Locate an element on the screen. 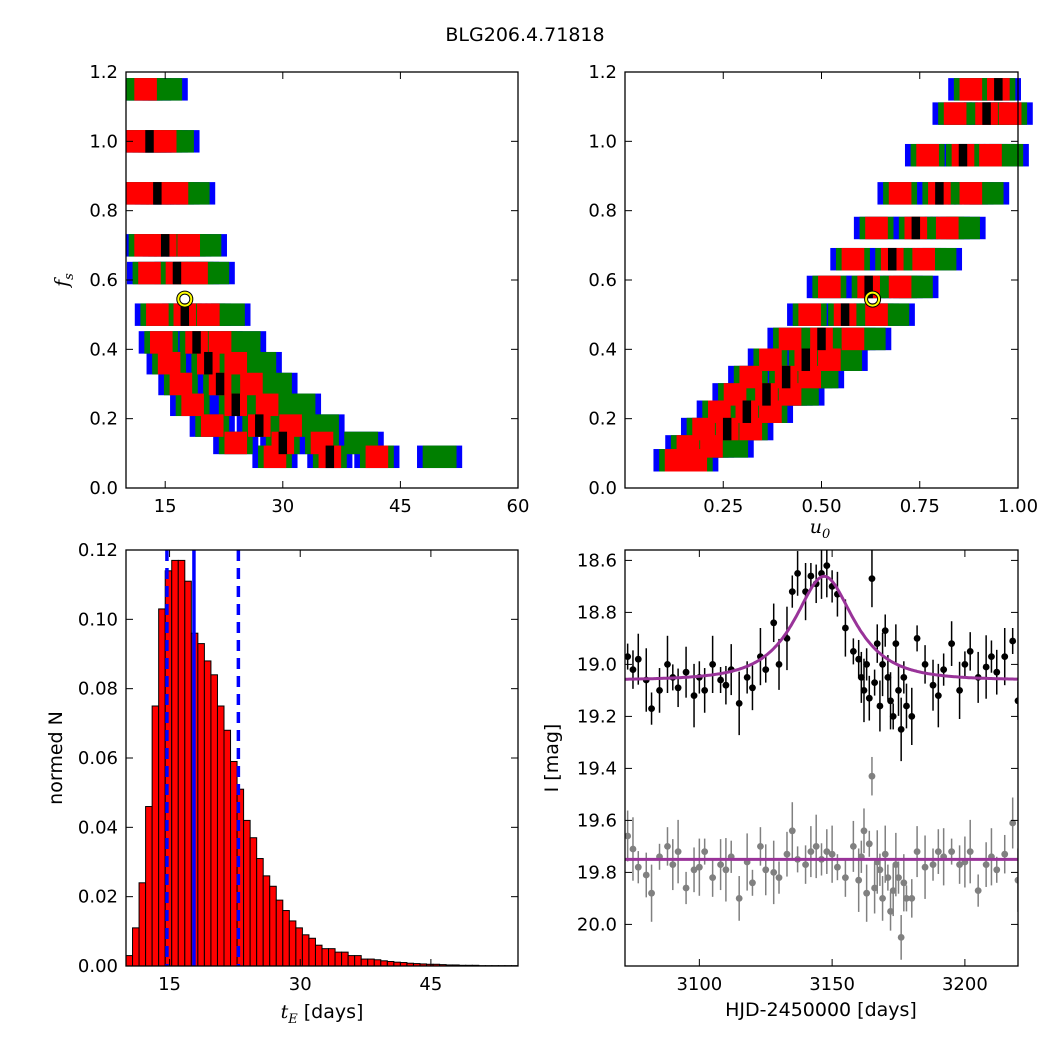  panel-tr-xlabel-sub: 0 is located at coordinates (826, 534).